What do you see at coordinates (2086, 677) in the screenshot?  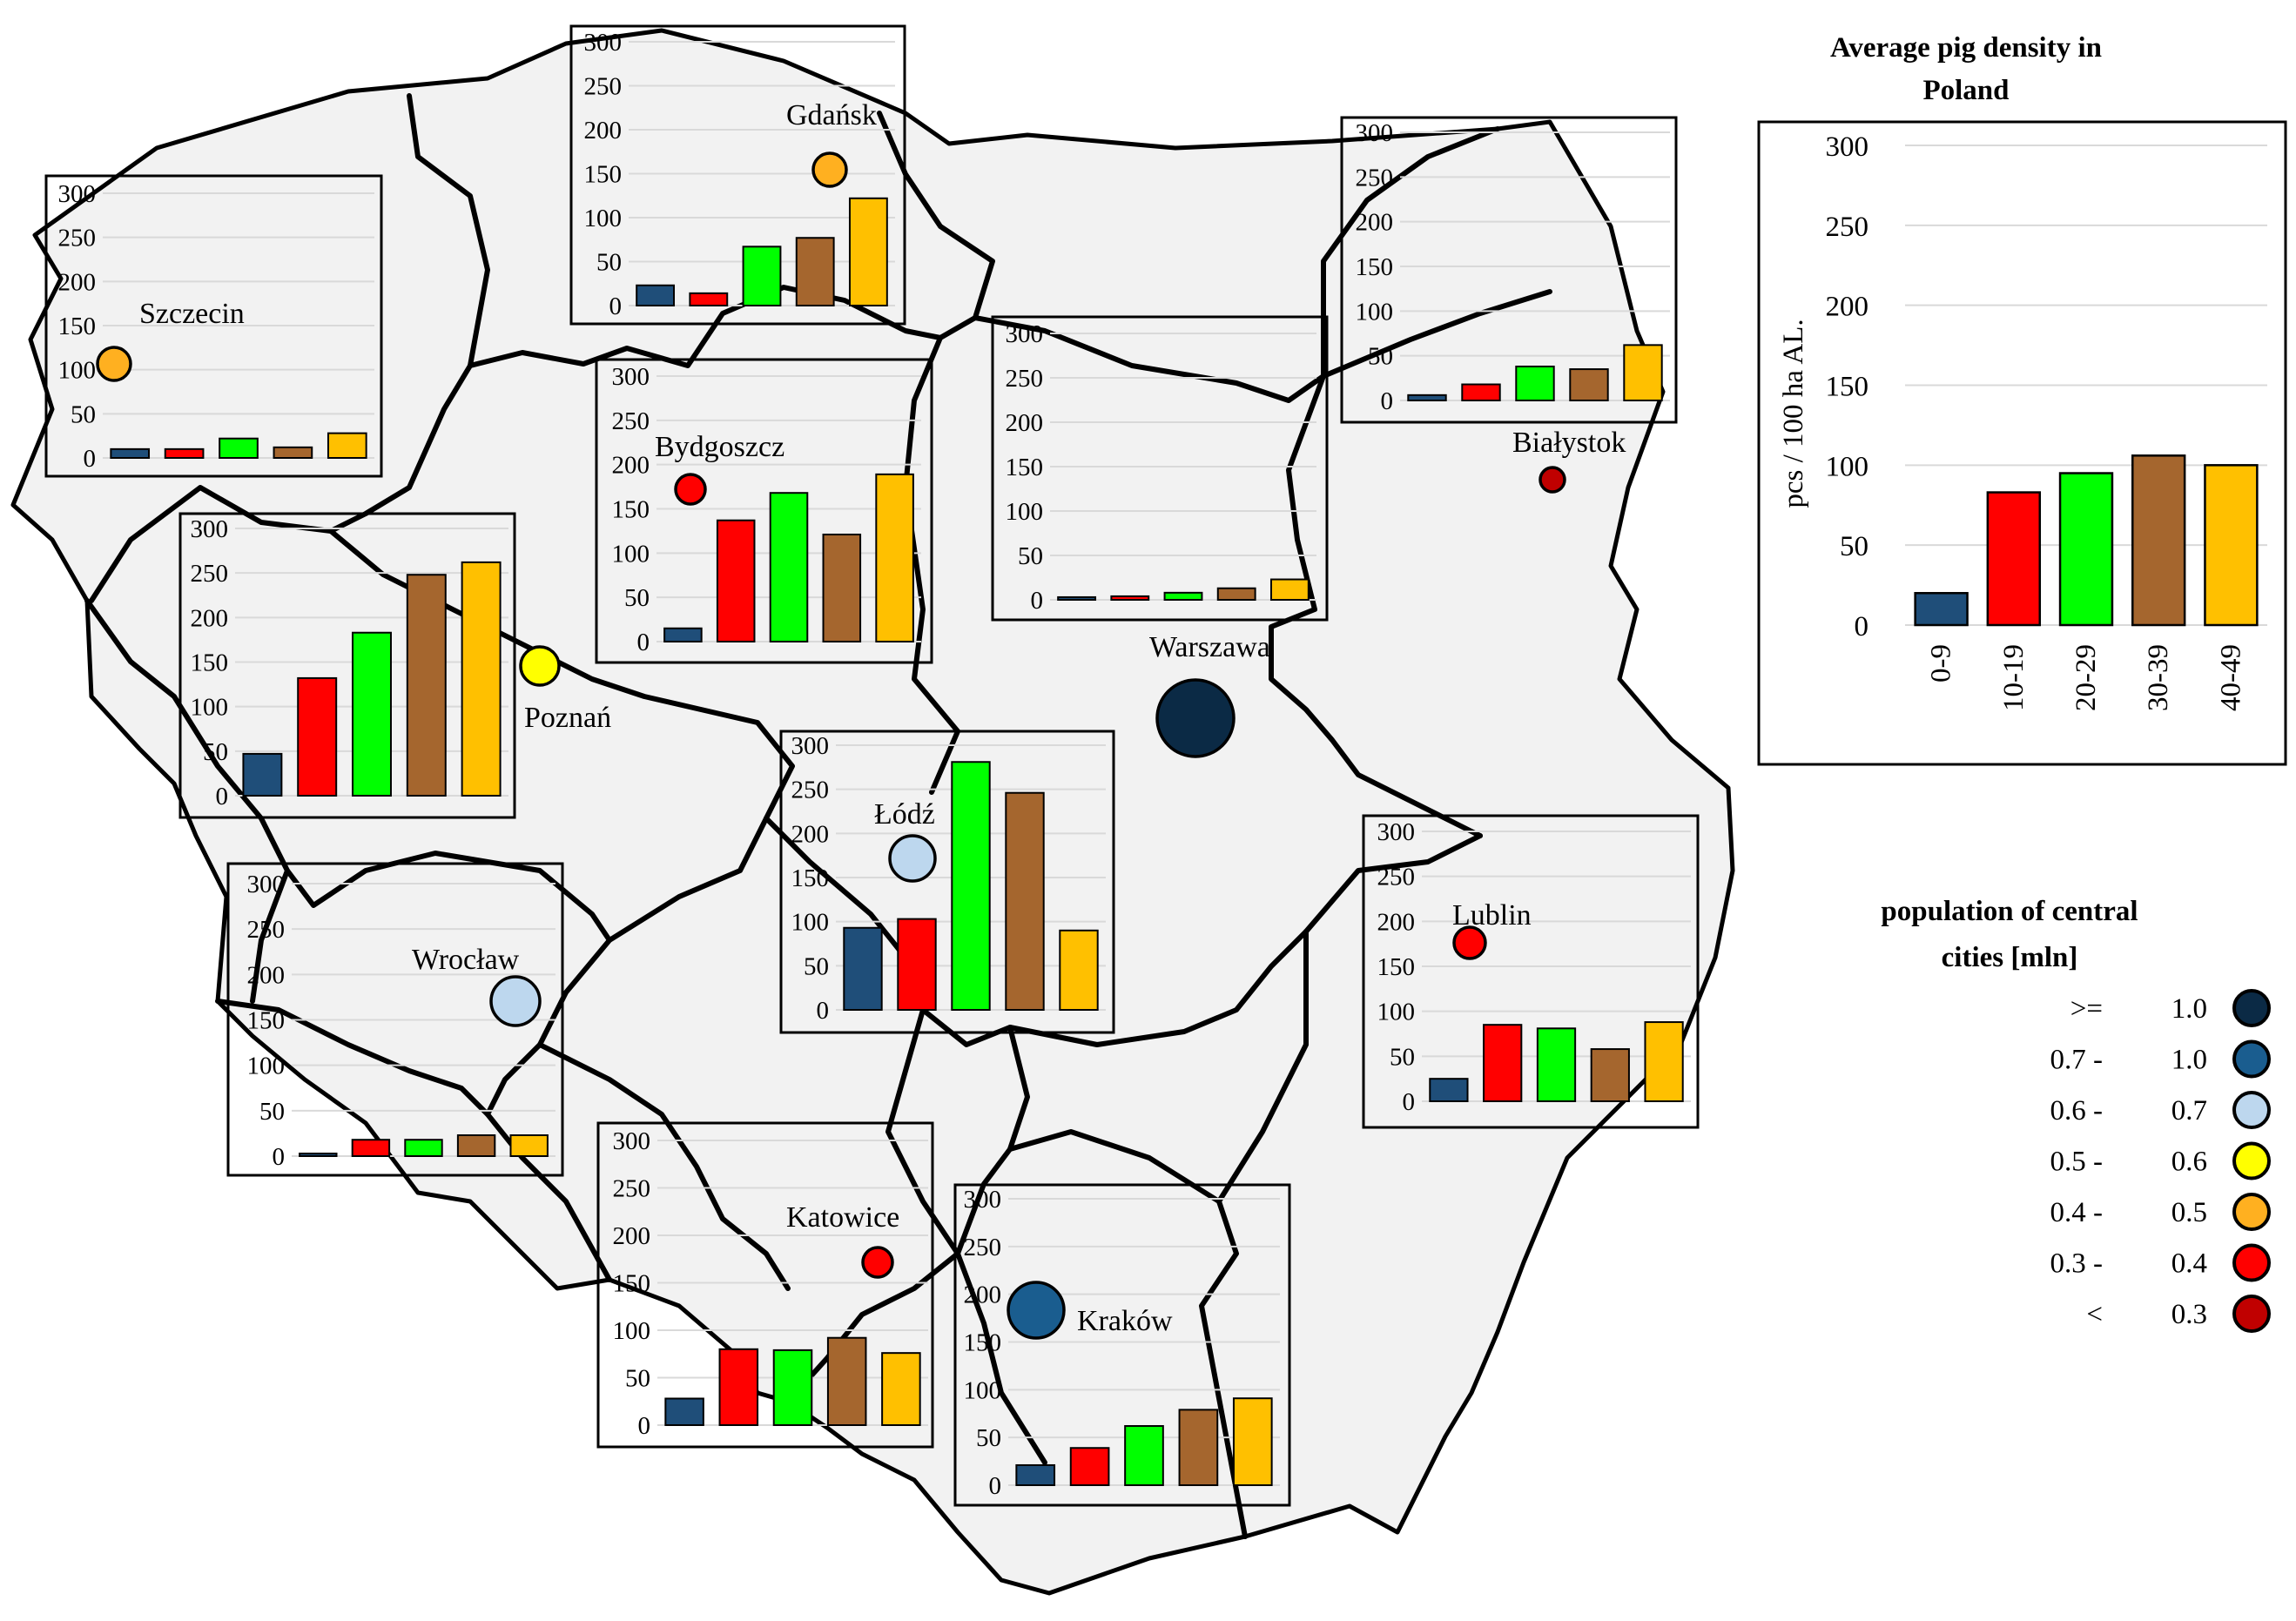 I see `x-tick-label: 20-29` at bounding box center [2086, 677].